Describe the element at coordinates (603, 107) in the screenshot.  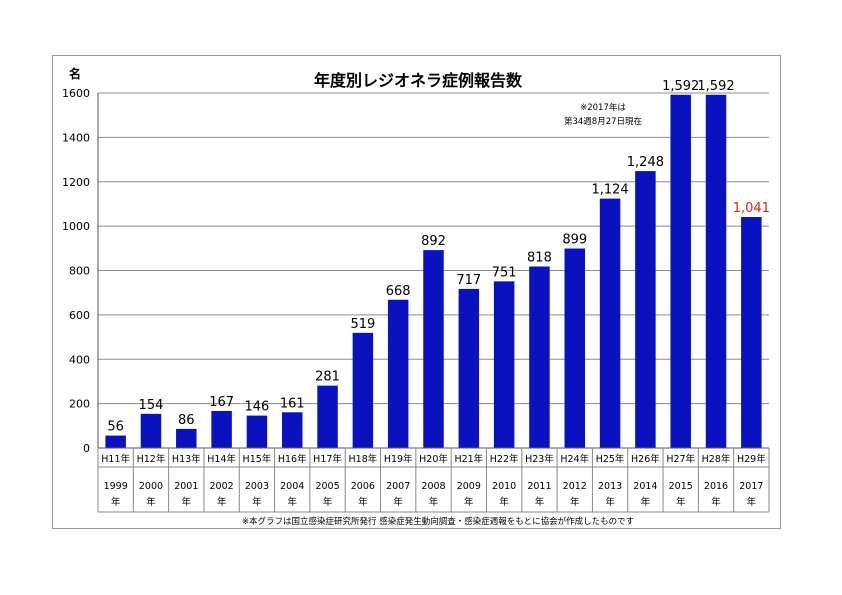
I see `annotation-line1: ※2017年は` at that location.